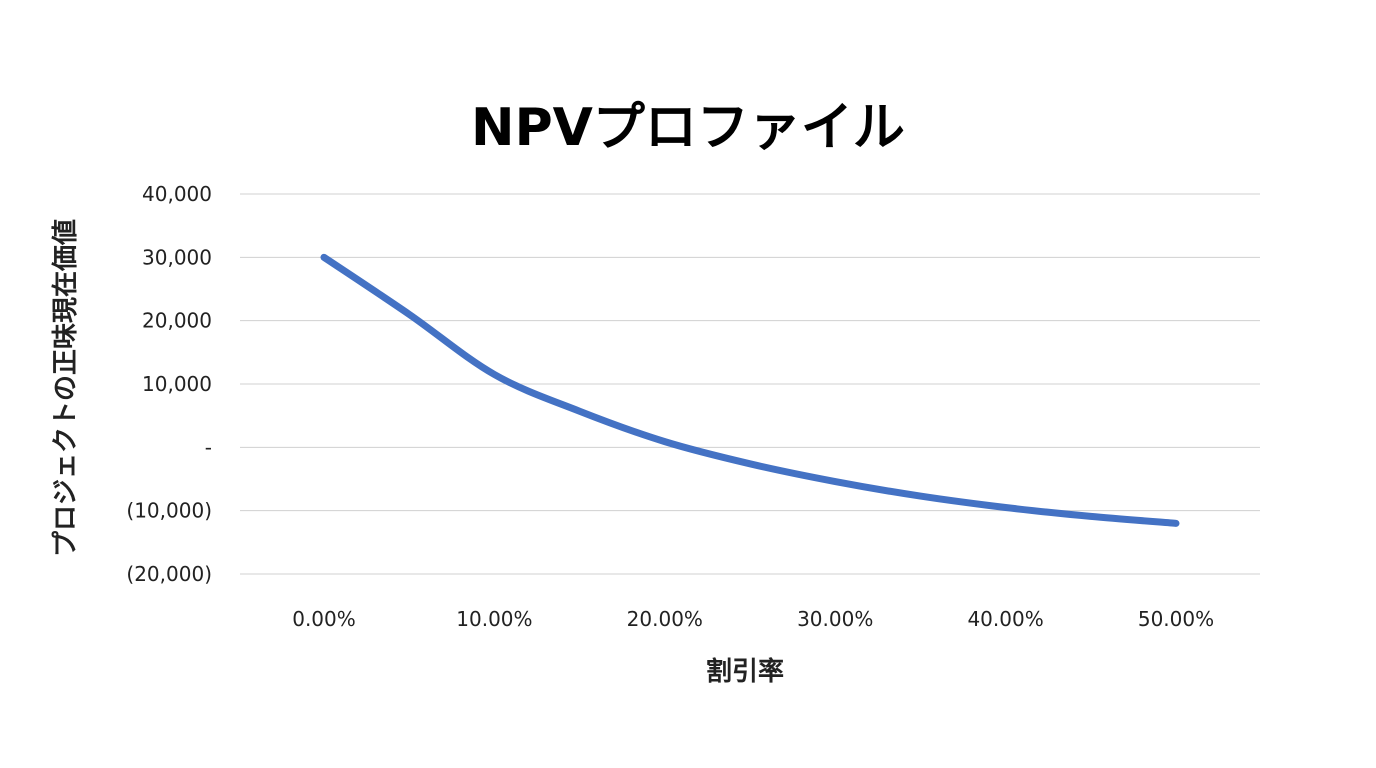 Image resolution: width=1376 pixels, height=768 pixels. Describe the element at coordinates (169, 574) in the screenshot. I see `y-tick-label: (20,000)` at that location.